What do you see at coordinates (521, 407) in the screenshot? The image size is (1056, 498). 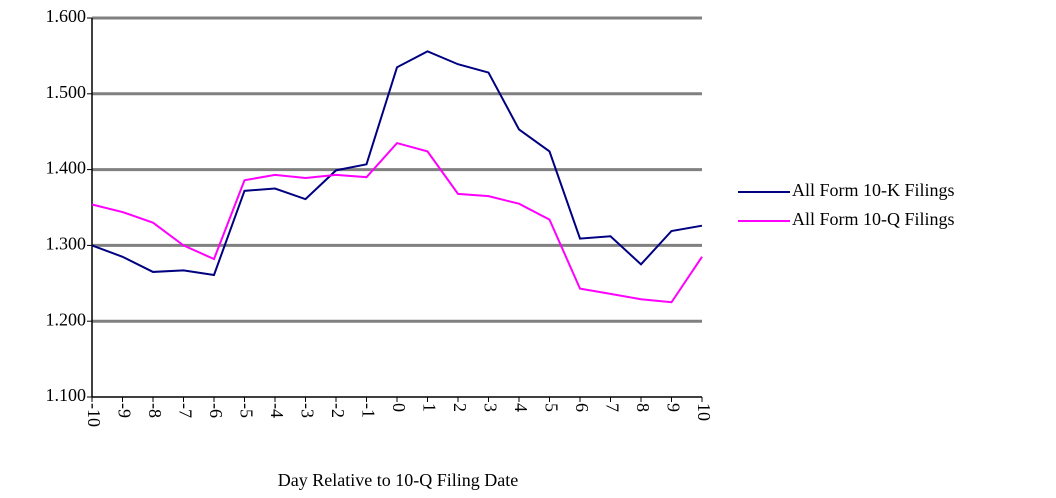 I see `x-tick-label: 4` at bounding box center [521, 407].